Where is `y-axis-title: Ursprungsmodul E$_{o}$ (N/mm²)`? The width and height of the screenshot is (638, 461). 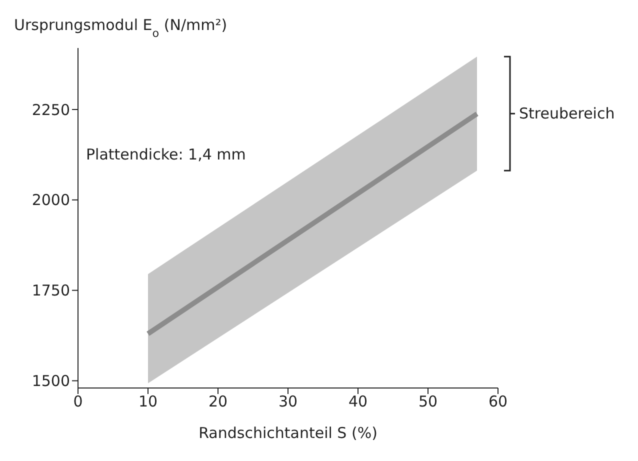
y-axis-title: Ursprungsmodul E$_{o}$ (N/mm²) is located at coordinates (121, 28).